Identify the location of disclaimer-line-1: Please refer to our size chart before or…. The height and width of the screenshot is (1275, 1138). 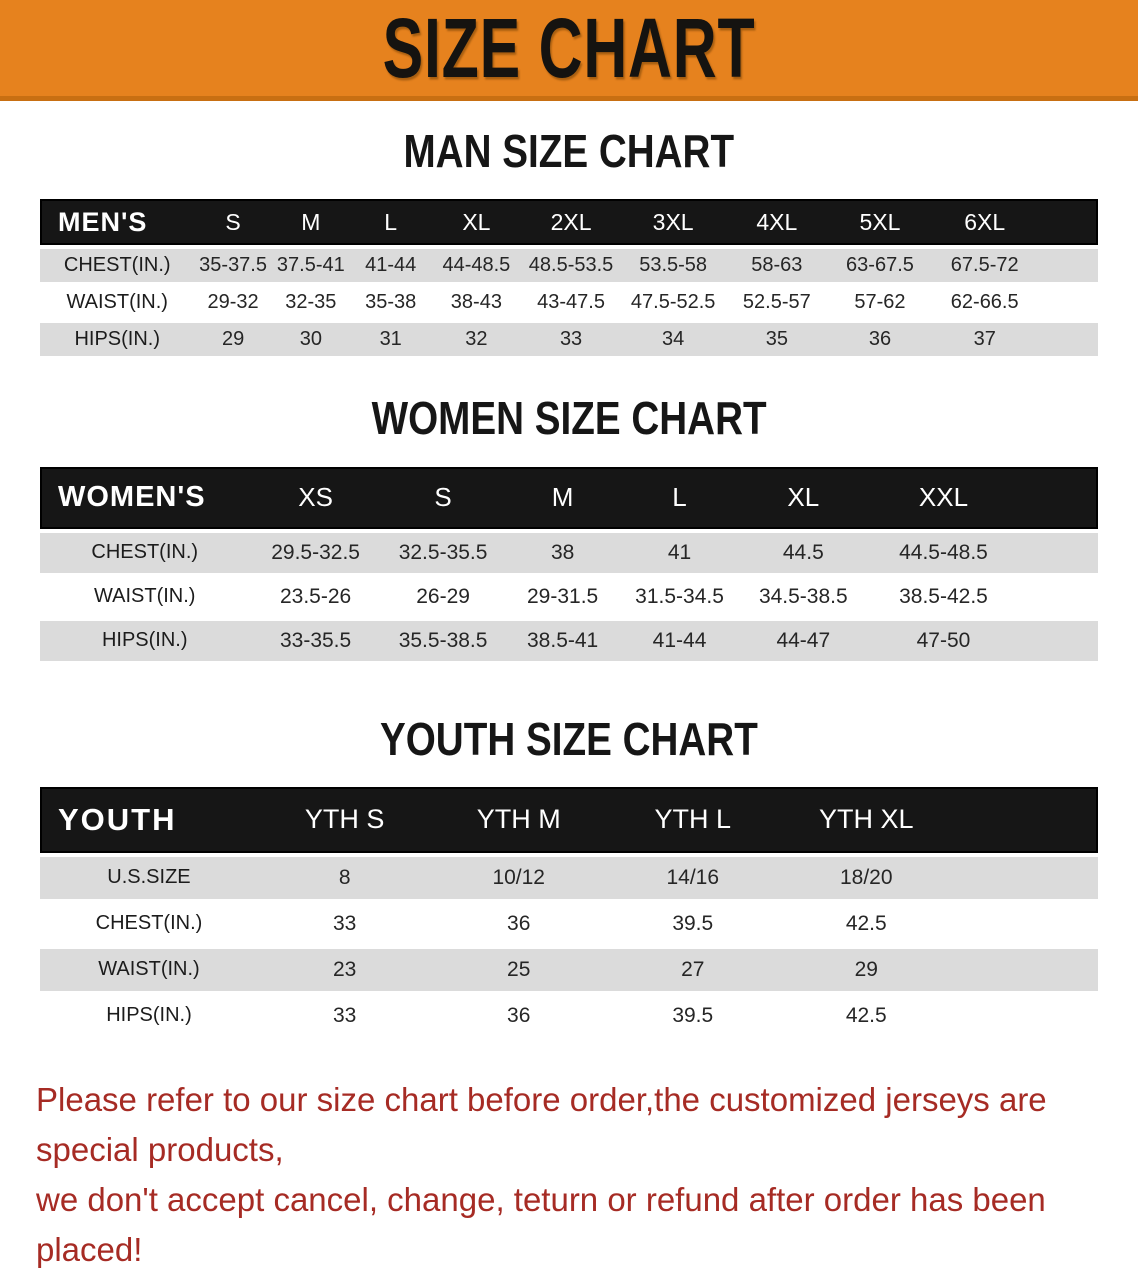
(541, 1124).